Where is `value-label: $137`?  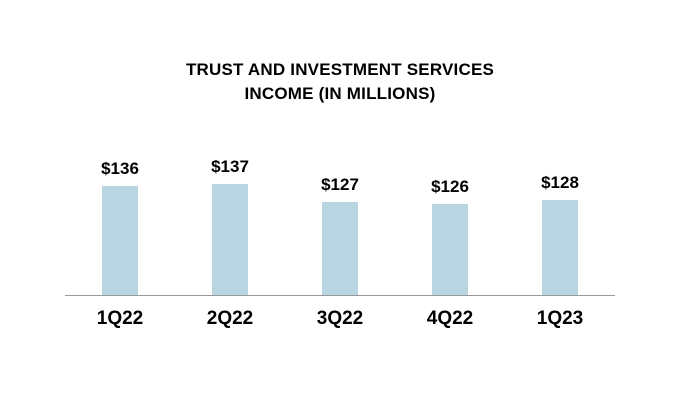 value-label: $137 is located at coordinates (230, 166).